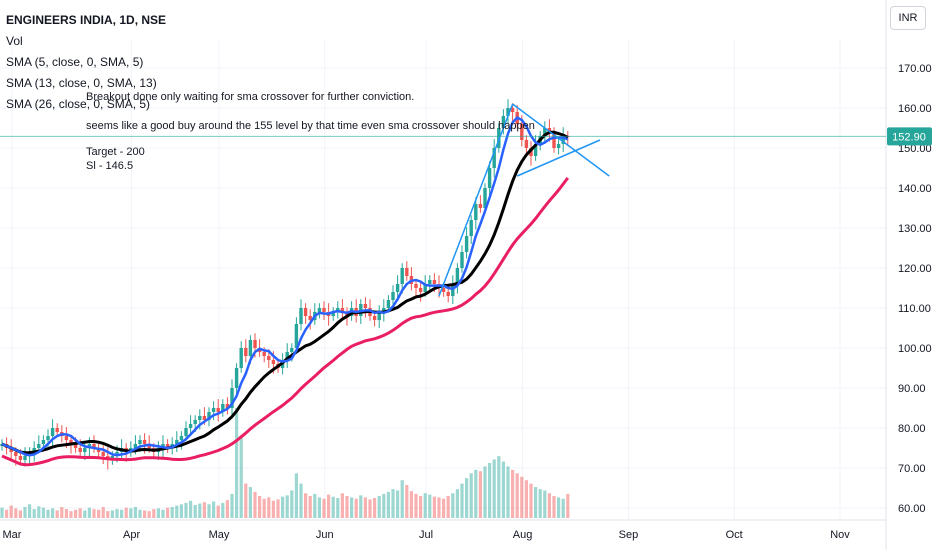 The image size is (932, 555). I want to click on annotation-stop-loss: Sl - 146.5, so click(110, 166).